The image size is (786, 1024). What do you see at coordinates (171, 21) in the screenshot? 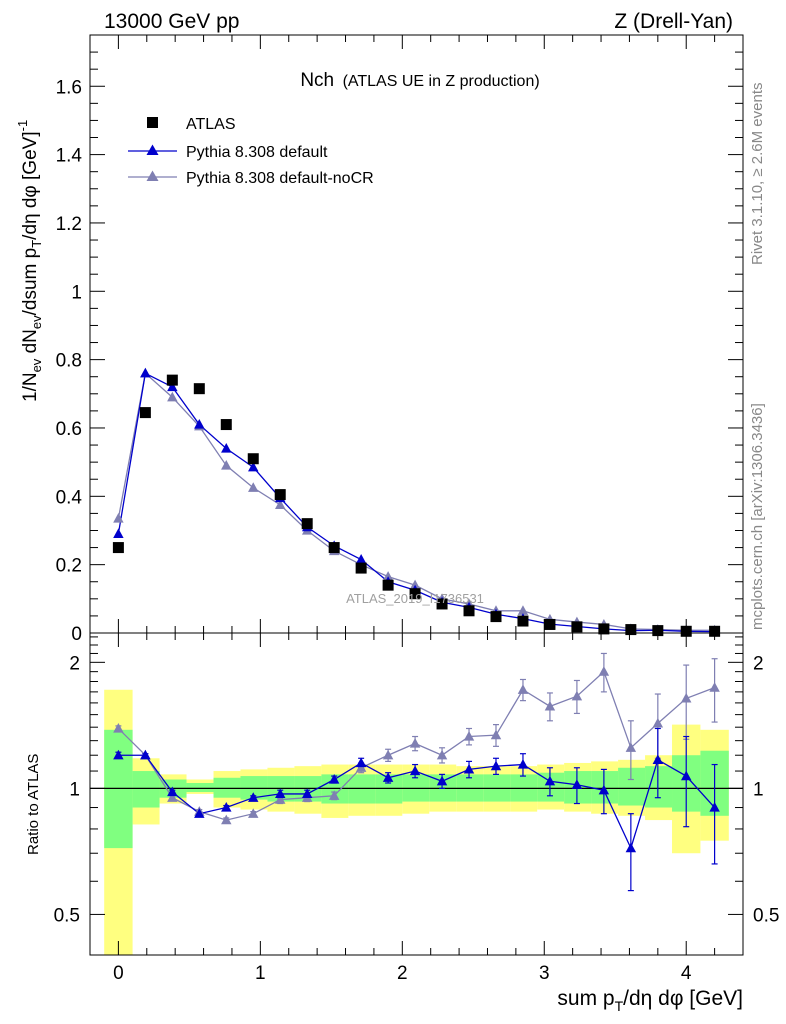
I see `header-left: 13000 GeV pp` at bounding box center [171, 21].